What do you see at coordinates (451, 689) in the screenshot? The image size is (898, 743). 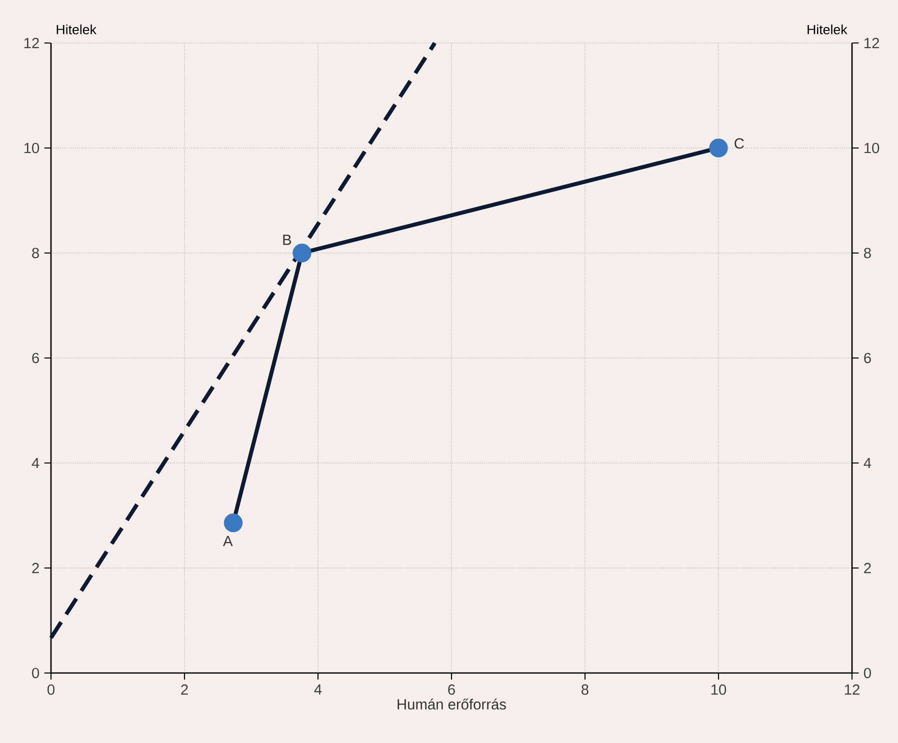 I see `x-tick-label: 6` at bounding box center [451, 689].